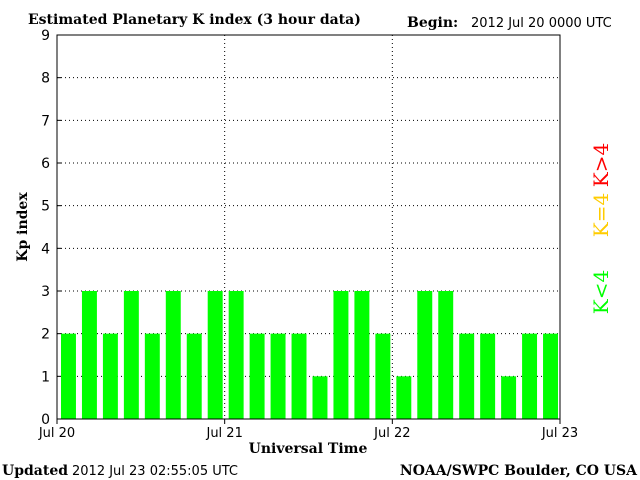  I want to click on x-tick-label: Jul 22, so click(391, 433).